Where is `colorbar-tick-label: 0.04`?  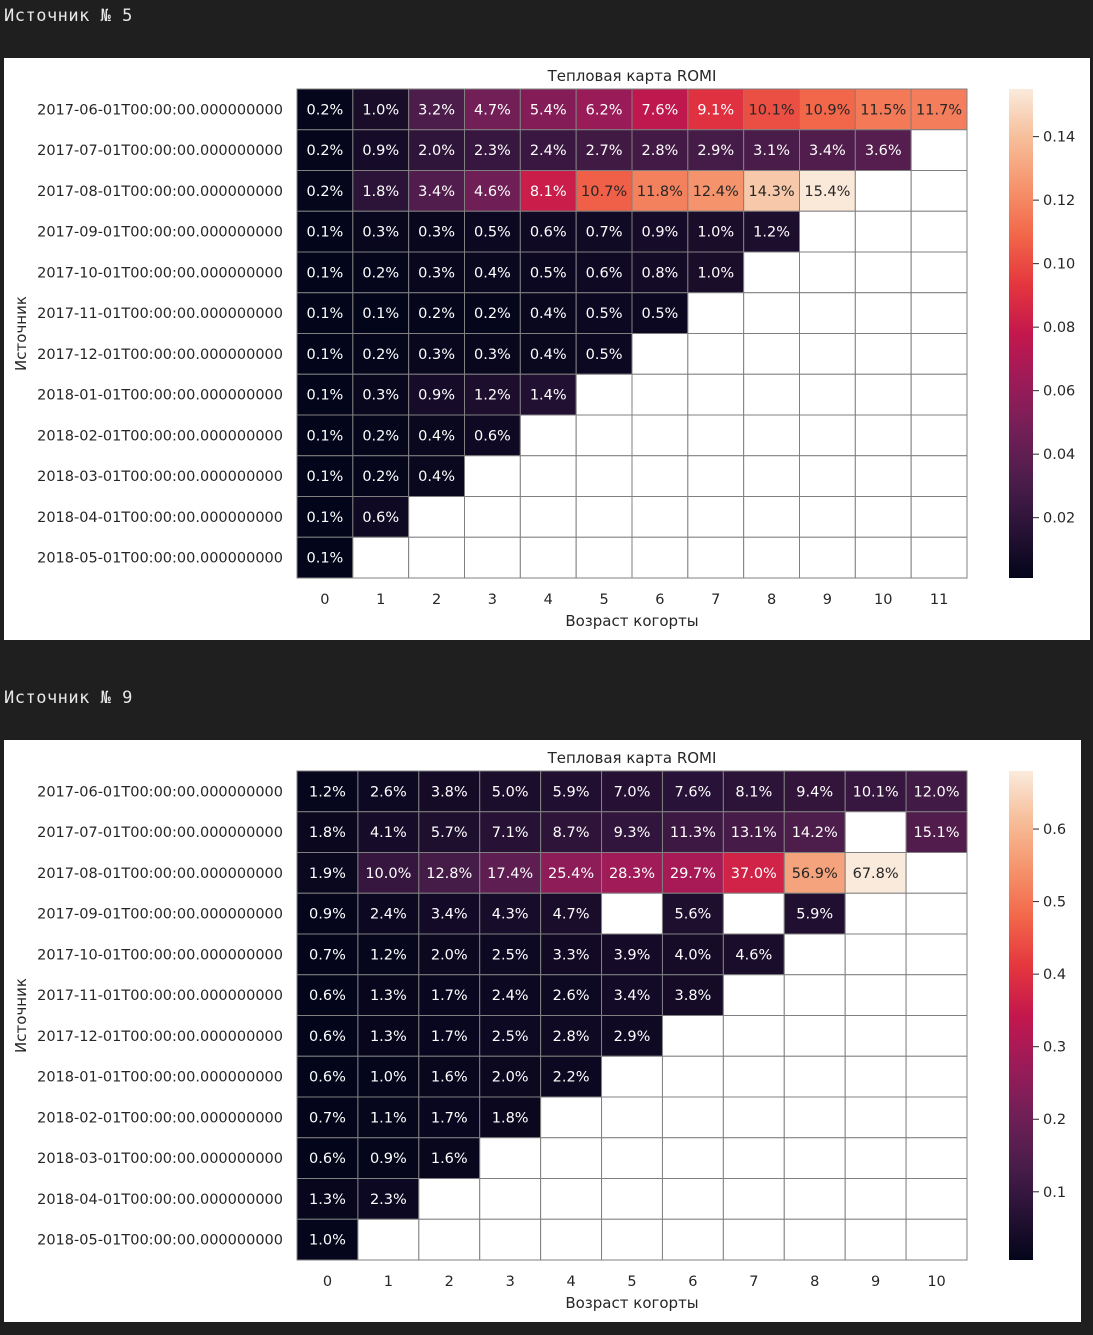 colorbar-tick-label: 0.04 is located at coordinates (1059, 455).